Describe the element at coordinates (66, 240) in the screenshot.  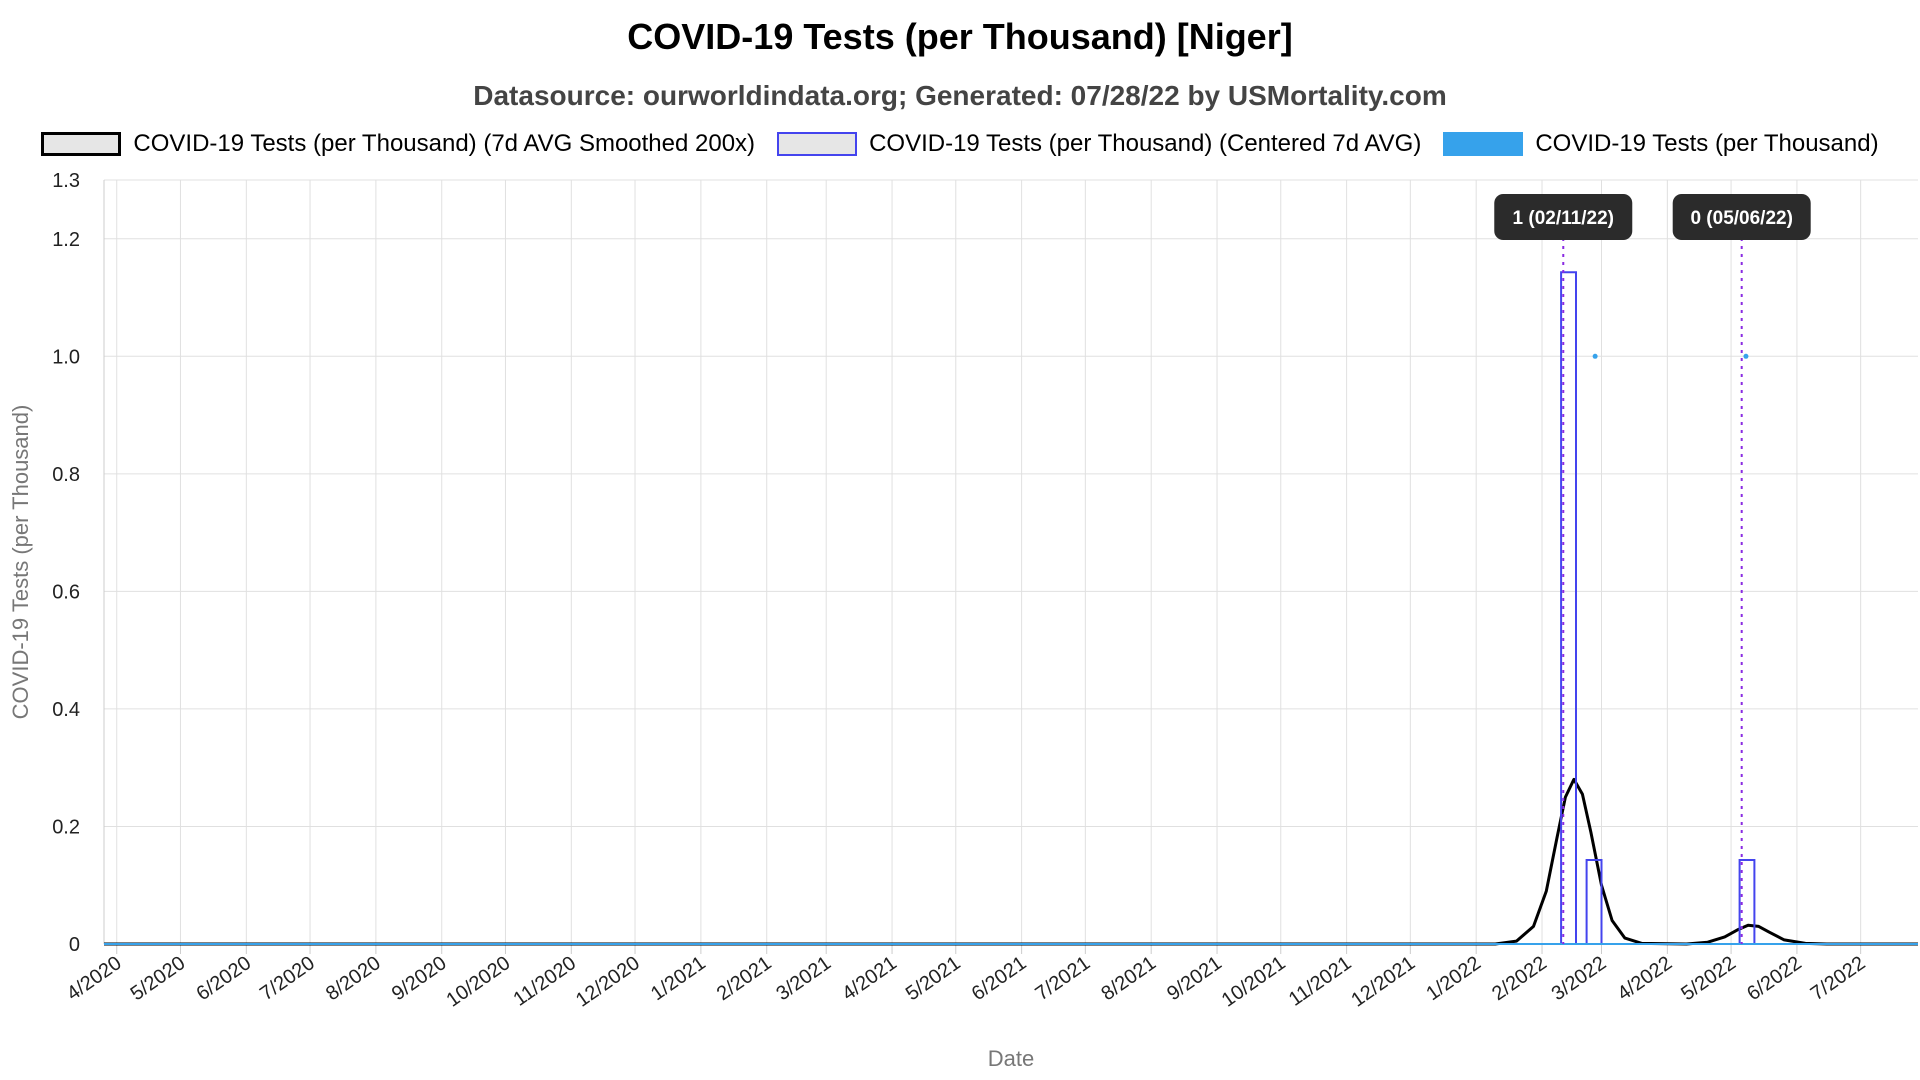
I see `y-tick-label: 1.2` at that location.